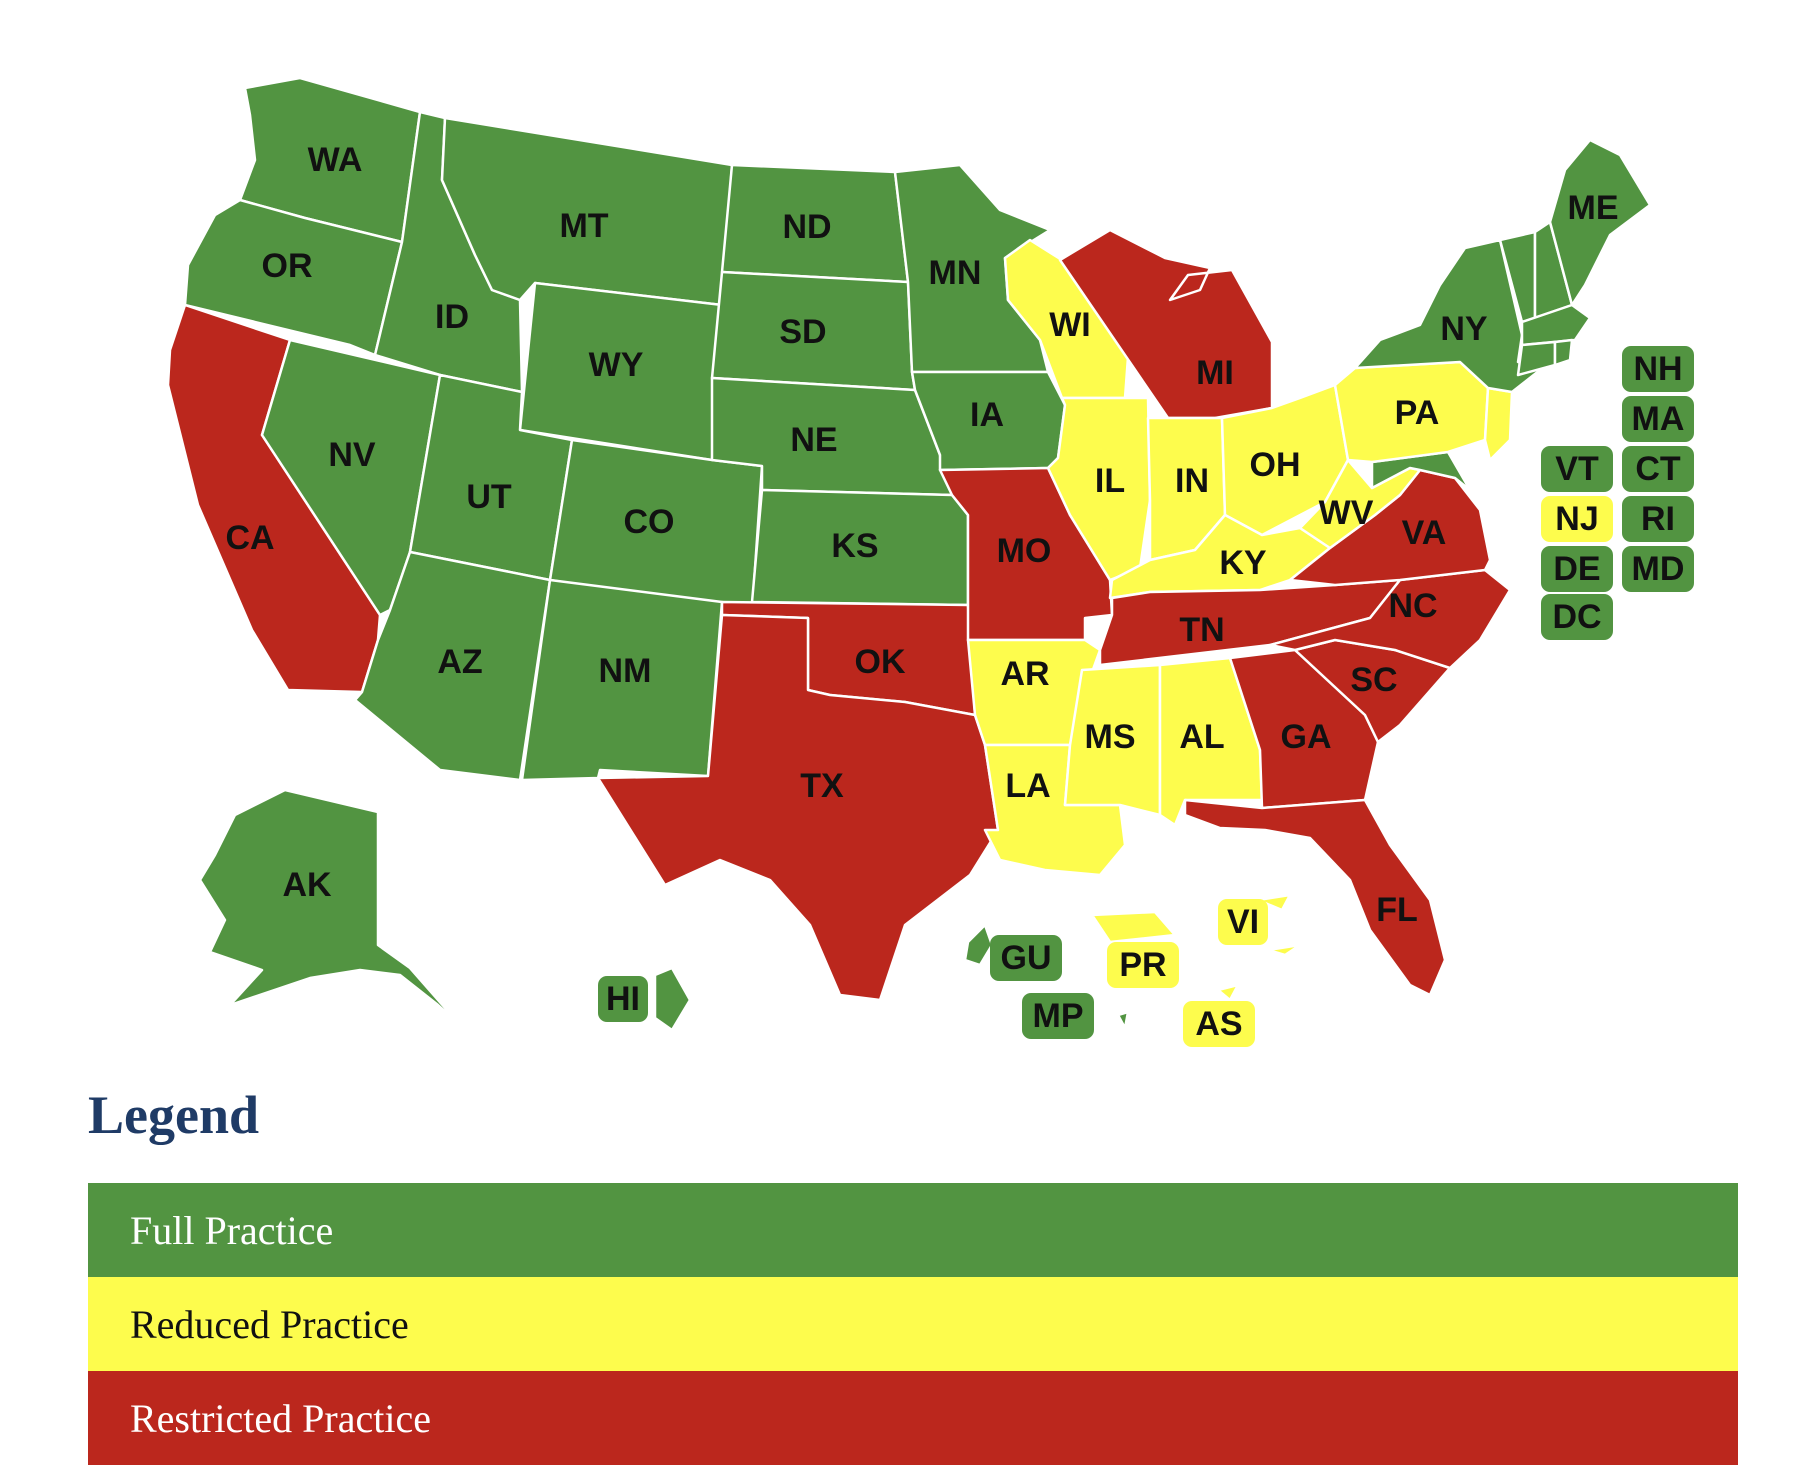  Describe the element at coordinates (280, 1418) in the screenshot. I see `legend-label-restricted: Restricted Practice` at that location.